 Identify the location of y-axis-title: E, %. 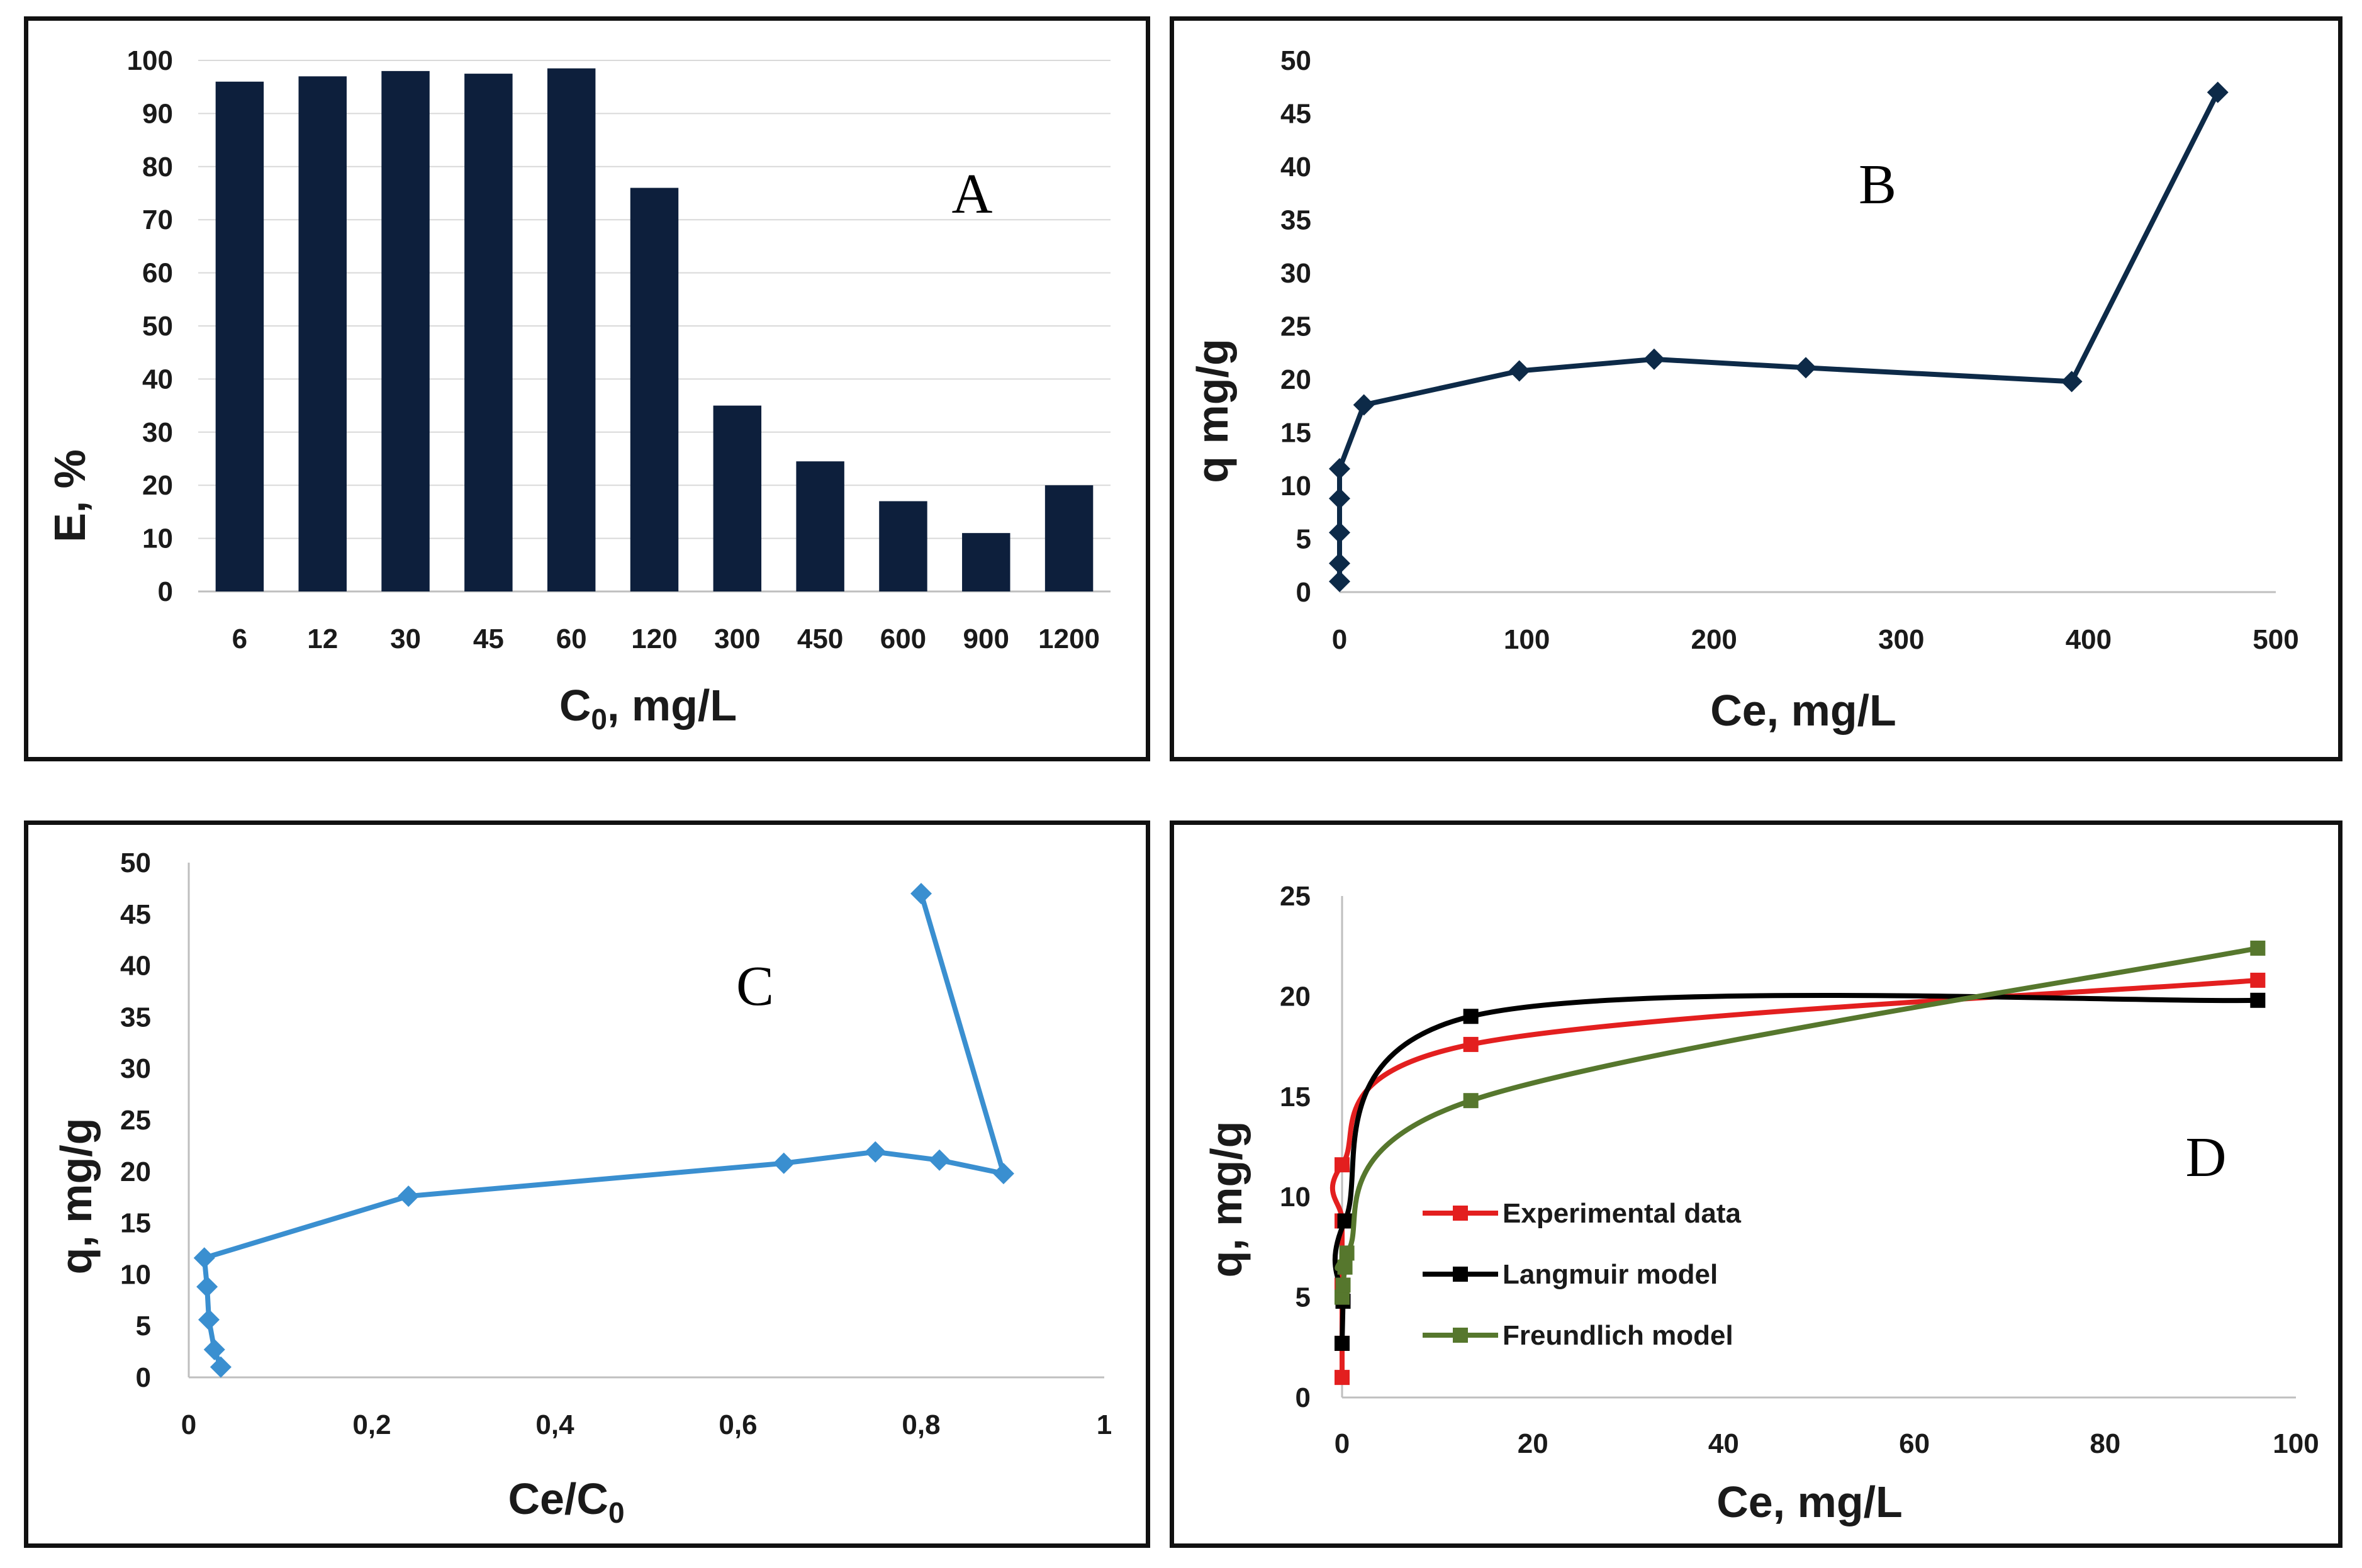
(70, 495).